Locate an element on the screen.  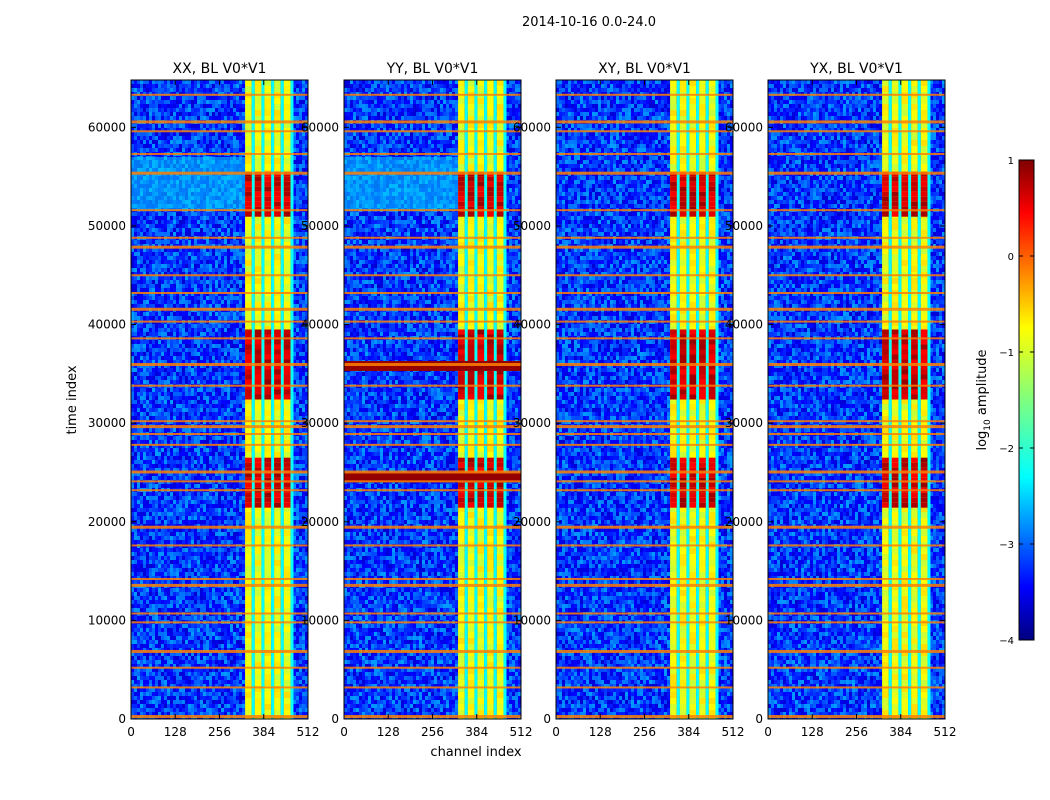
colorbar-tick-label: −4 is located at coordinates (1006, 641).